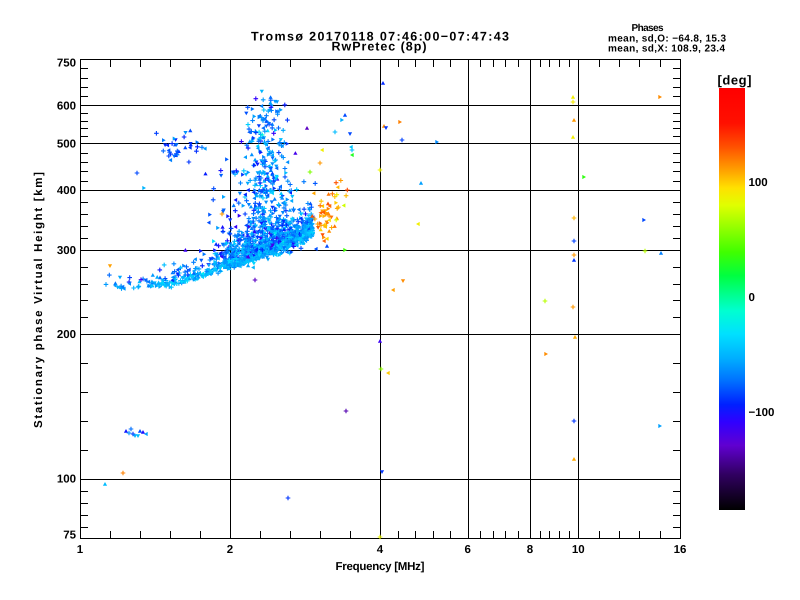 The width and height of the screenshot is (800, 600). What do you see at coordinates (380, 37) in the screenshot?
I see `svg-text:Tromsø 20170118 07:46:00−07:47: Tromsø 20170118 07:46:00−07:47:43` at bounding box center [380, 37].